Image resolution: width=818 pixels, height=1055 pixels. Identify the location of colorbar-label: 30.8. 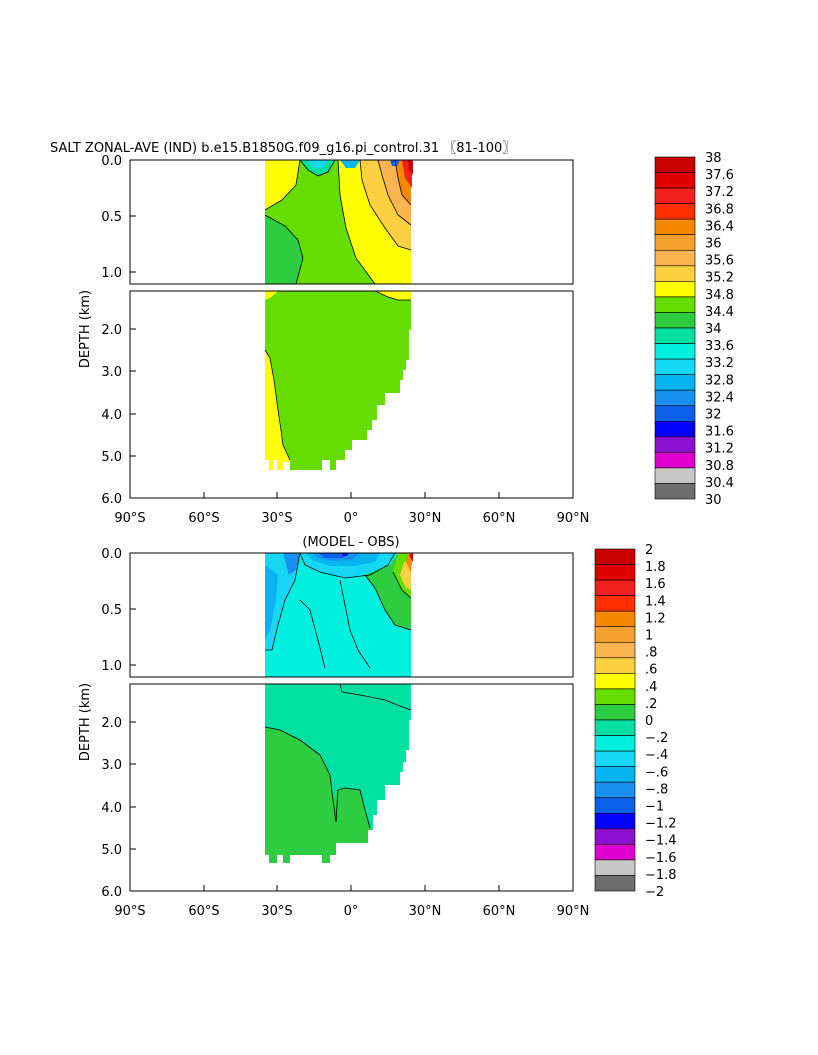
(719, 466).